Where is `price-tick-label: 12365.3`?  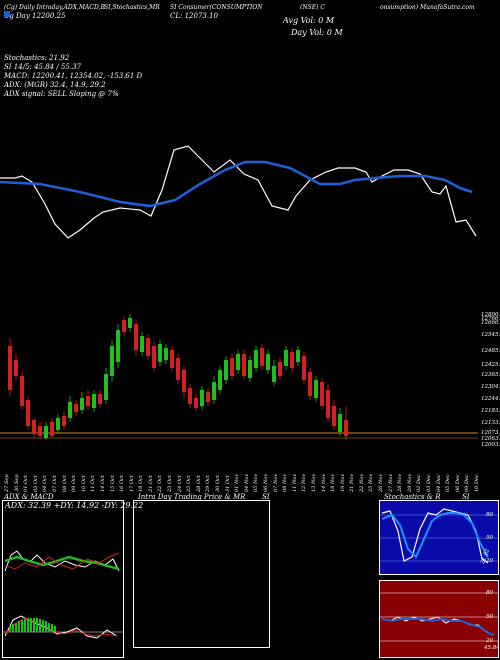
price-tick-label: 12365.3 is located at coordinates (490, 375).